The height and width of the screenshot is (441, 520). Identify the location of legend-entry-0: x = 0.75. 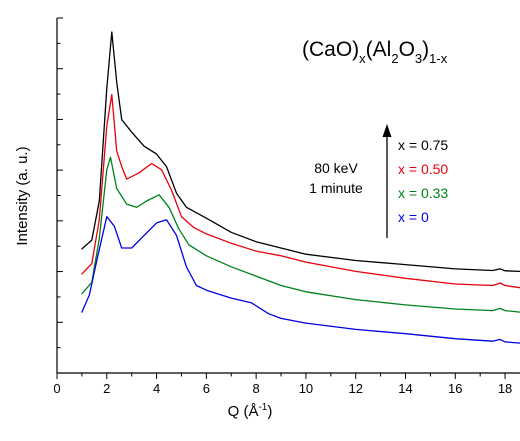
(423, 145).